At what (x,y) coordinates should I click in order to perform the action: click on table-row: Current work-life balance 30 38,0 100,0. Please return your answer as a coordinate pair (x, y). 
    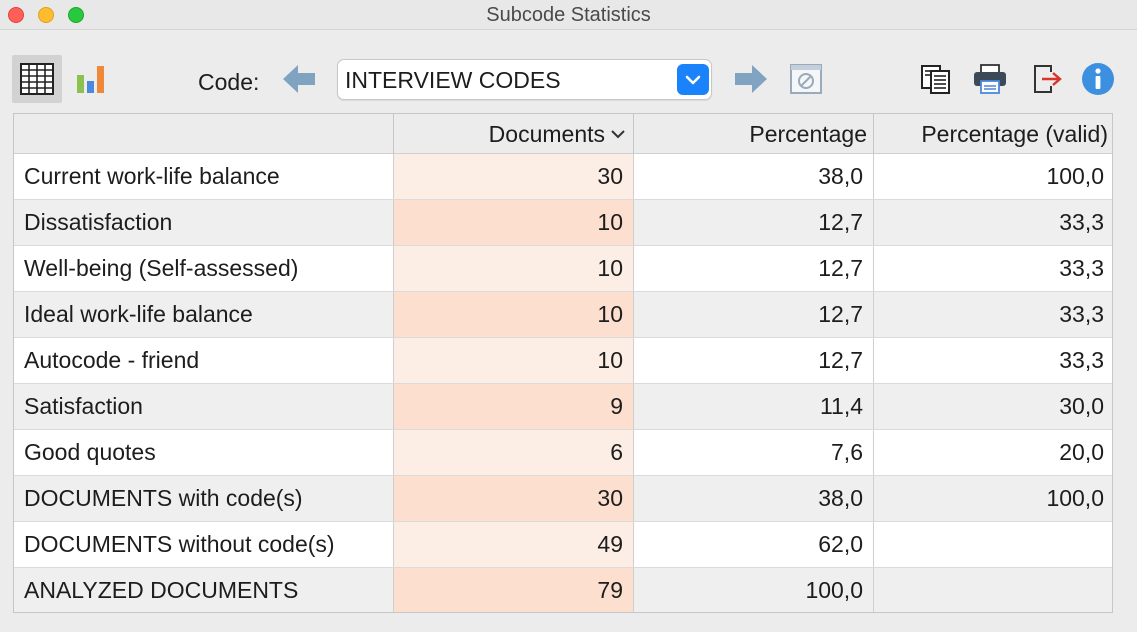
    Looking at the image, I should click on (563, 177).